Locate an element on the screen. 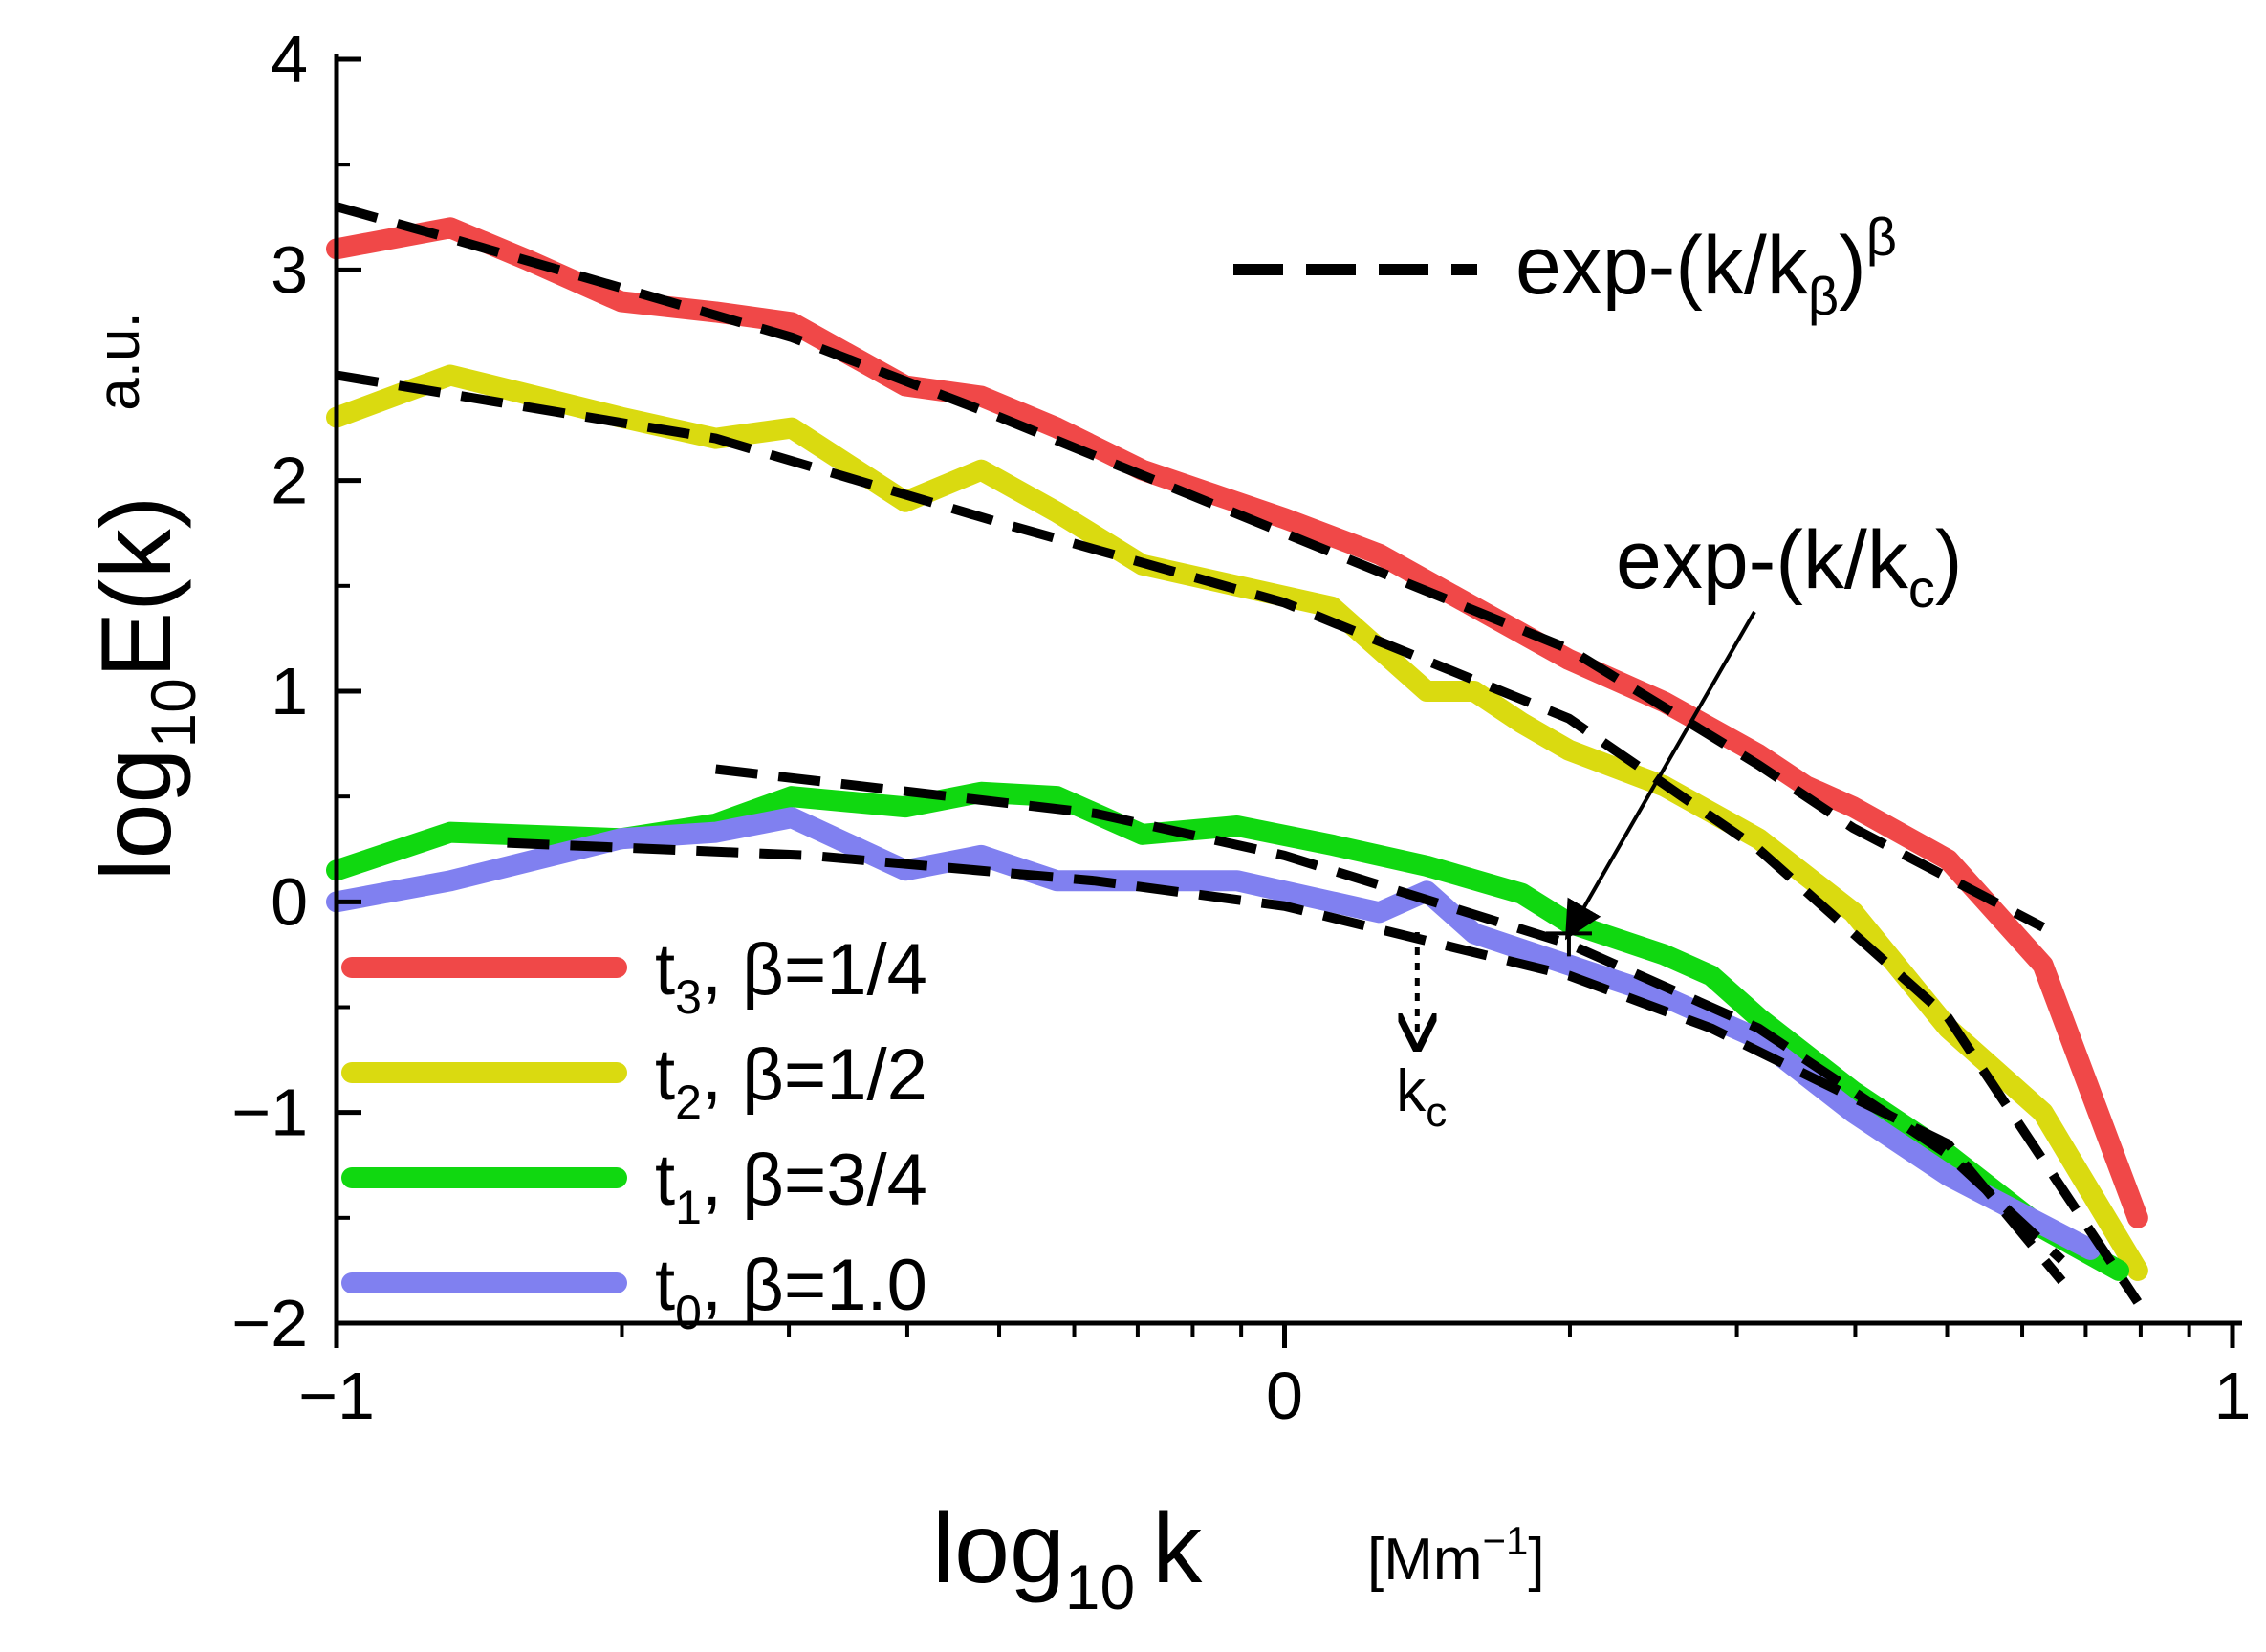 Image resolution: width=2266 pixels, height=1652 pixels. fit-legend-sup: β is located at coordinates (1881, 236).